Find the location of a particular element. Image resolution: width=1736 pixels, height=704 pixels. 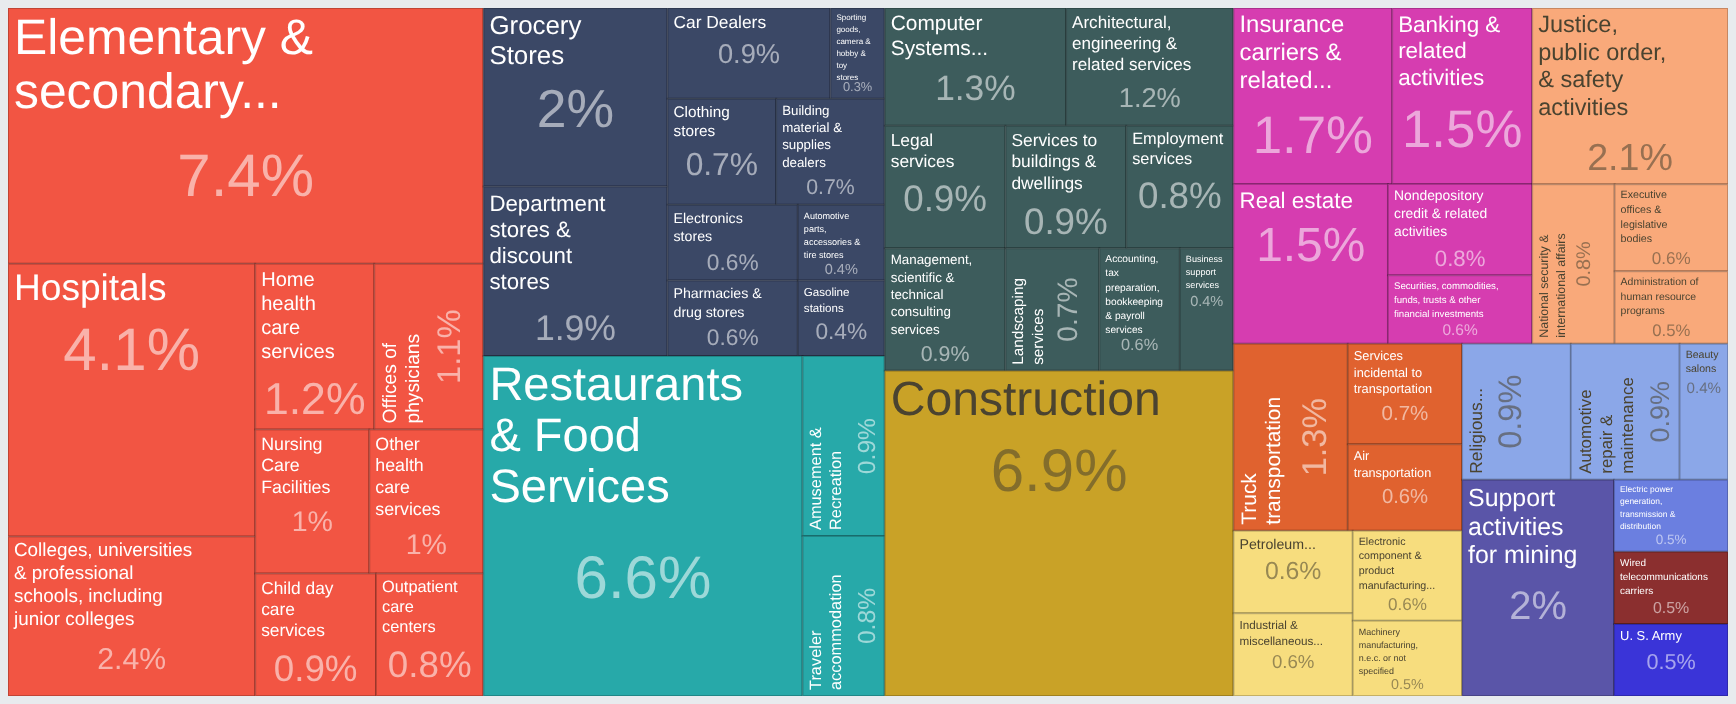

category-label: Services to buildings & dwellings is located at coordinates (1054, 161).